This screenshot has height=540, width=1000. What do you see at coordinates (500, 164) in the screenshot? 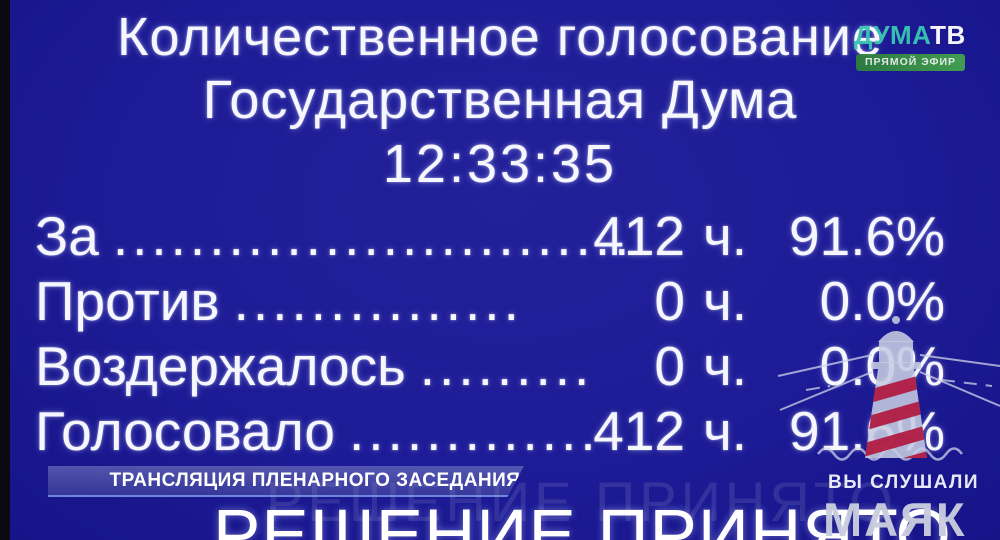
I see `vote-clock: 12:33:35` at bounding box center [500, 164].